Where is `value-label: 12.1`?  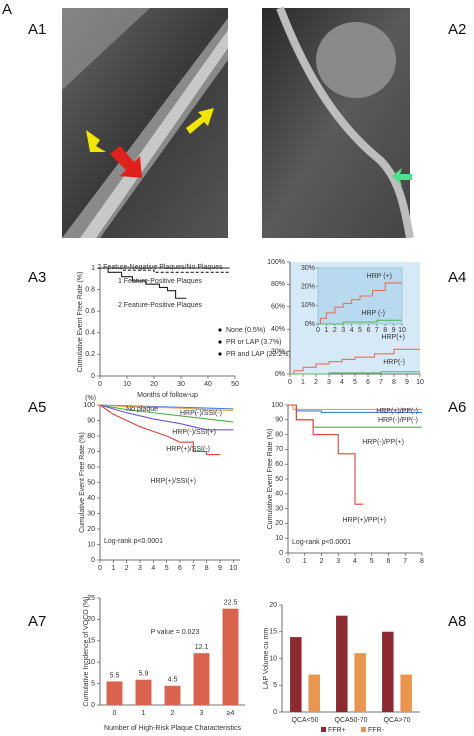 value-label: 12.1 is located at coordinates (202, 647).